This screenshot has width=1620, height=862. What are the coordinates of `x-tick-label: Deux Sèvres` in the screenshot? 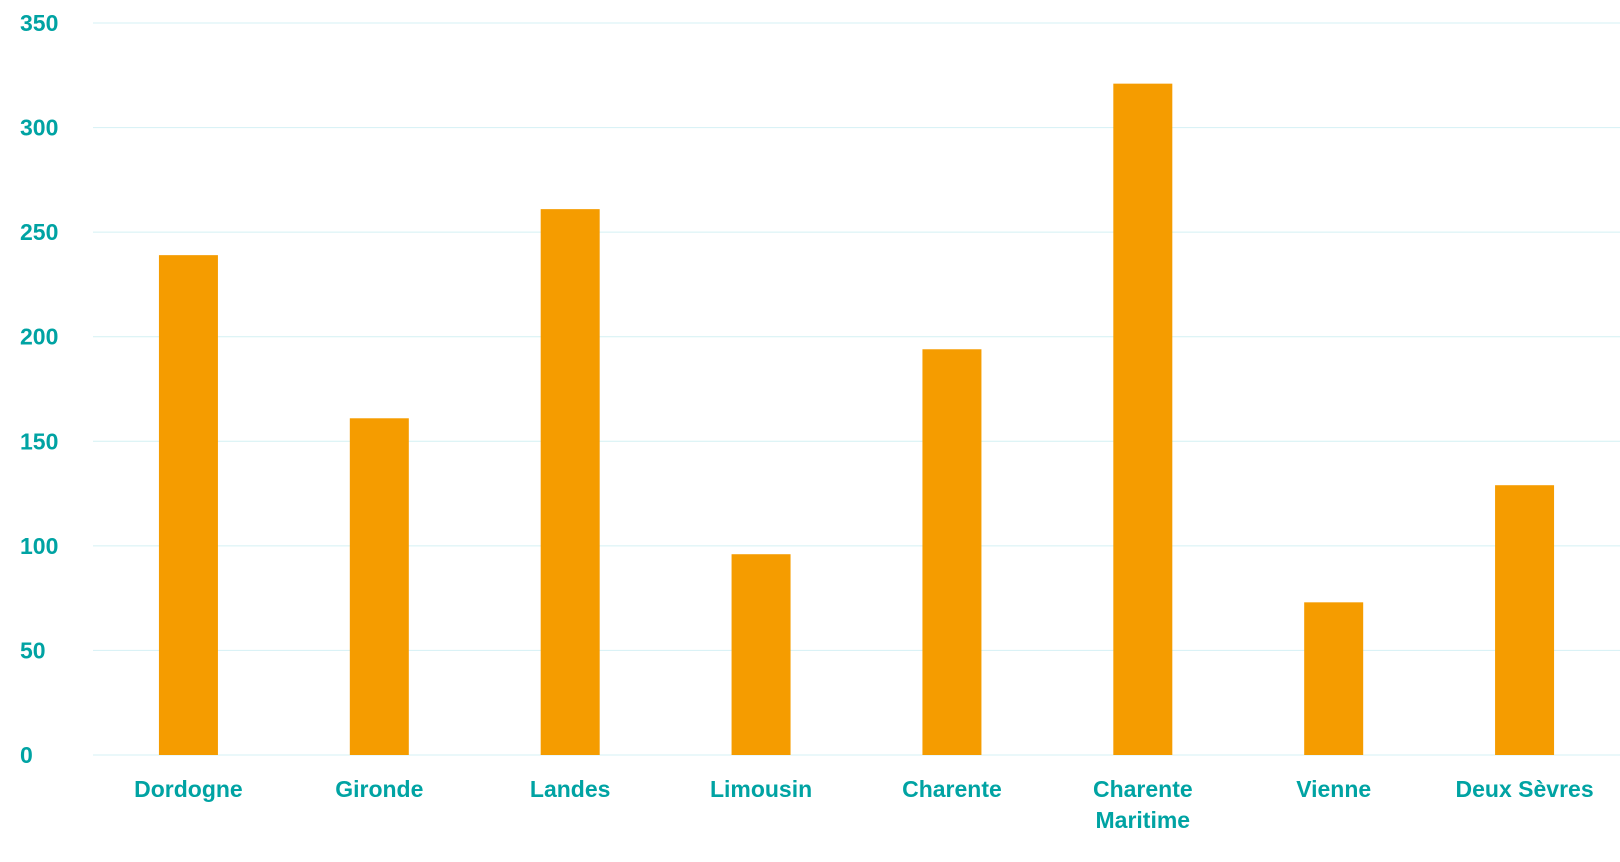 It's located at (1525, 789).